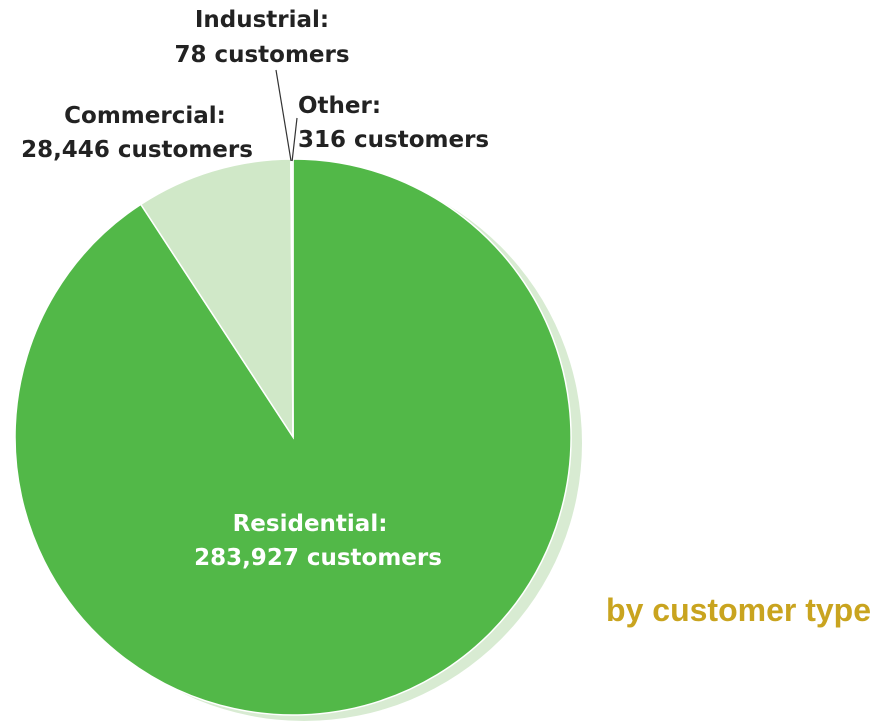 Image resolution: width=883 pixels, height=728 pixels. I want to click on leader-line-industrial, so click(283, 115).